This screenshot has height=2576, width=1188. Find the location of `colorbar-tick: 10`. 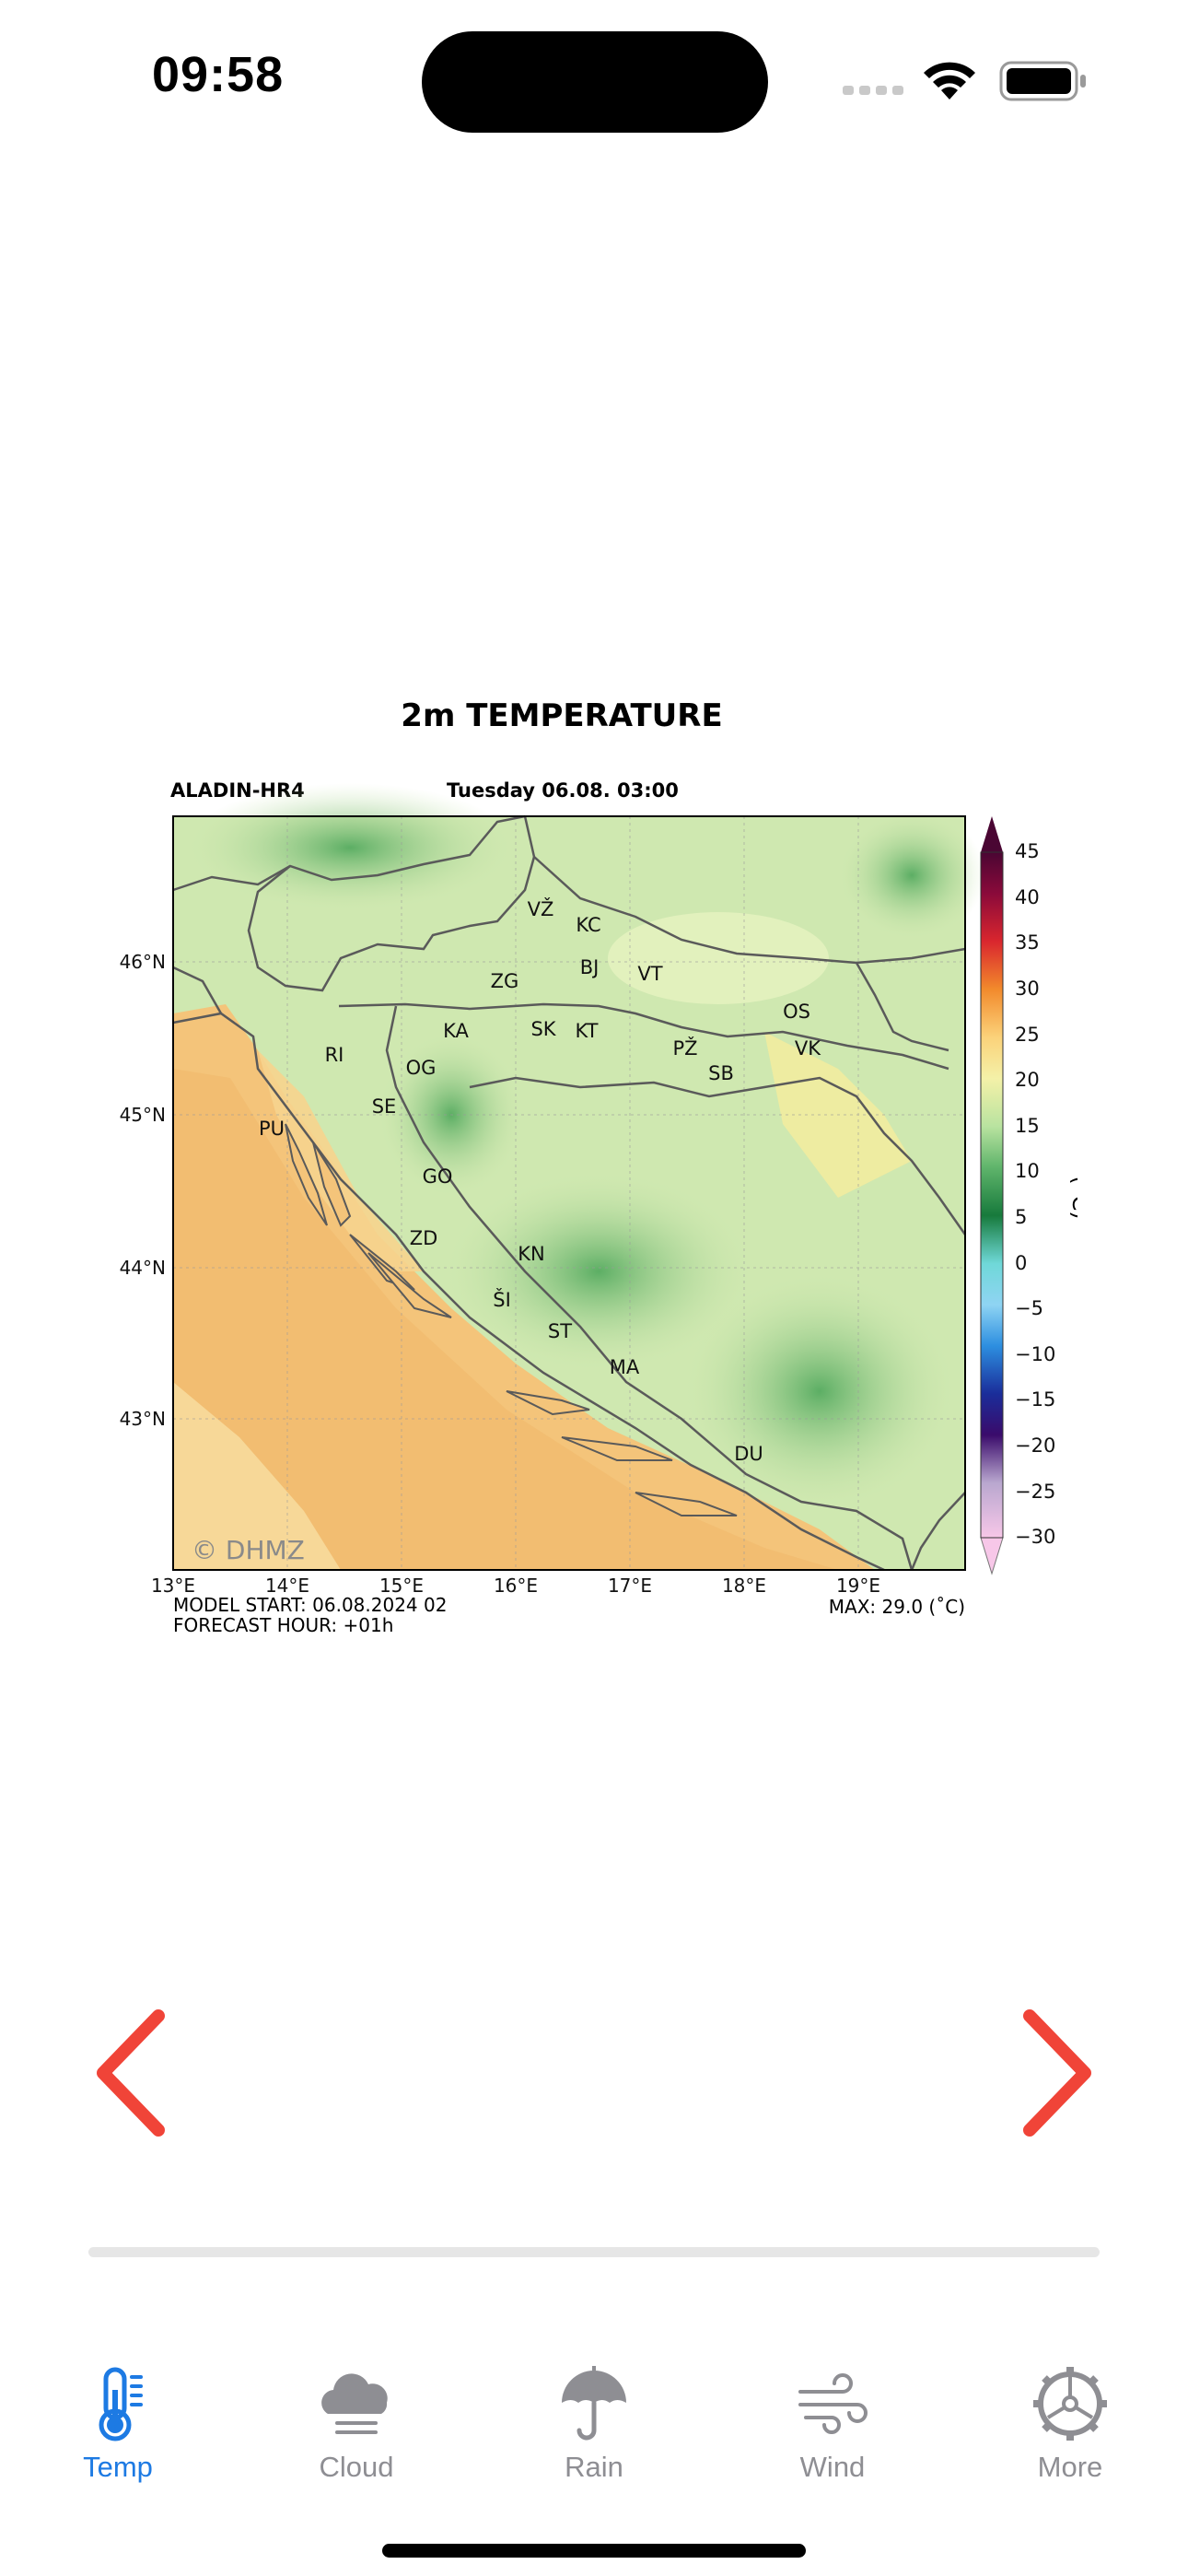

colorbar-tick: 10 is located at coordinates (1027, 1171).